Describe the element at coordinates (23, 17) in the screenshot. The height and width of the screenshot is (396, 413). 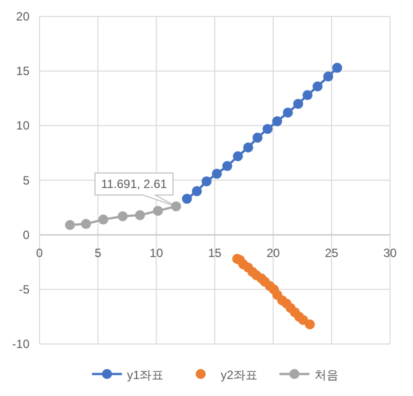
I see `y-tick-label: 20` at that location.